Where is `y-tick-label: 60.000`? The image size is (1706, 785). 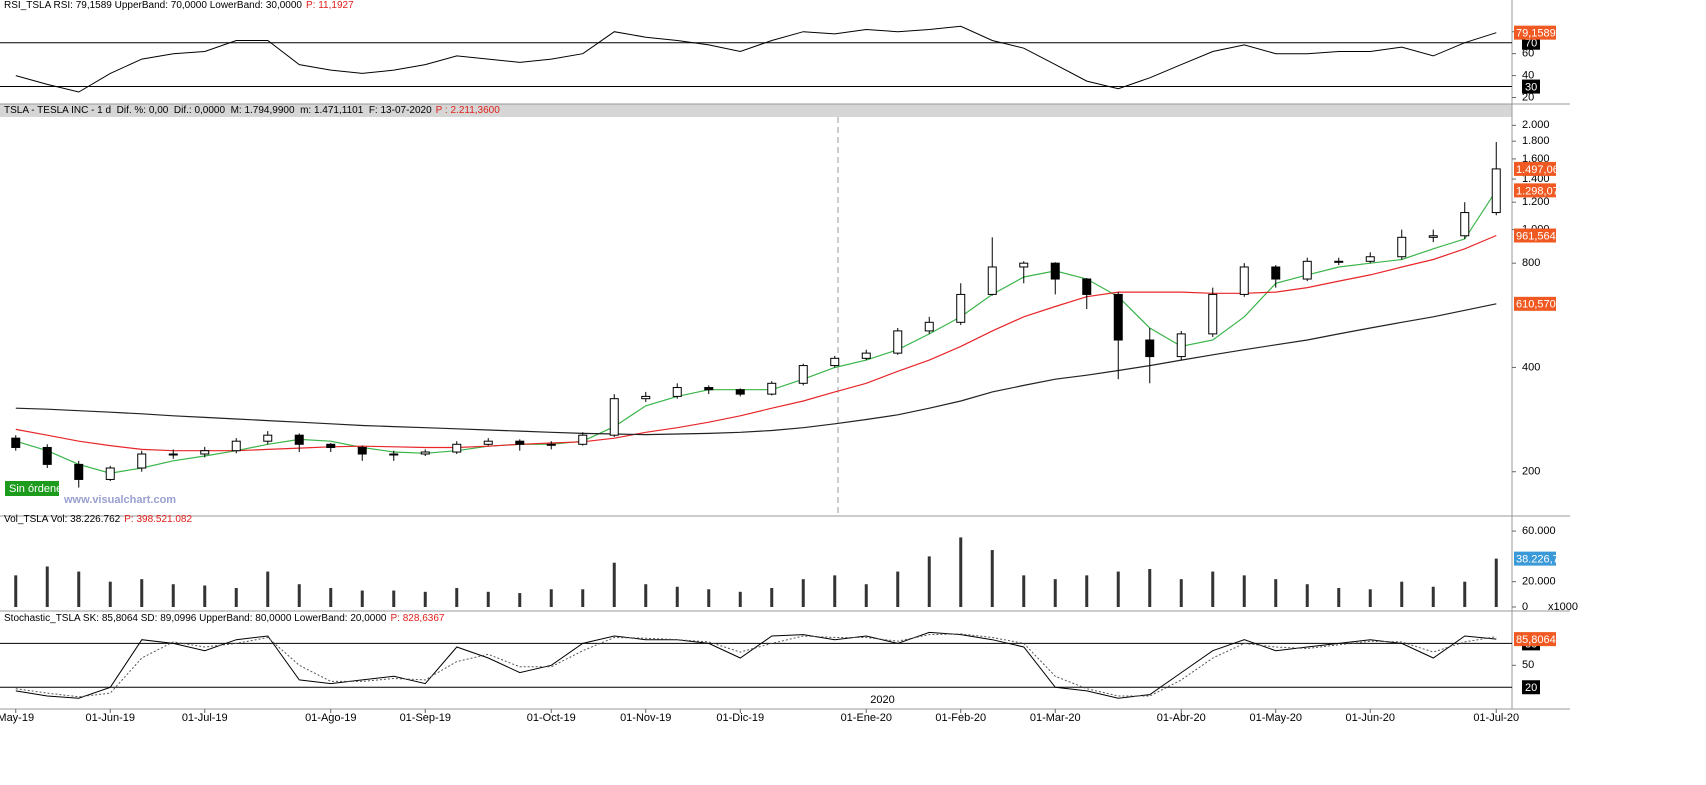 y-tick-label: 60.000 is located at coordinates (1539, 531).